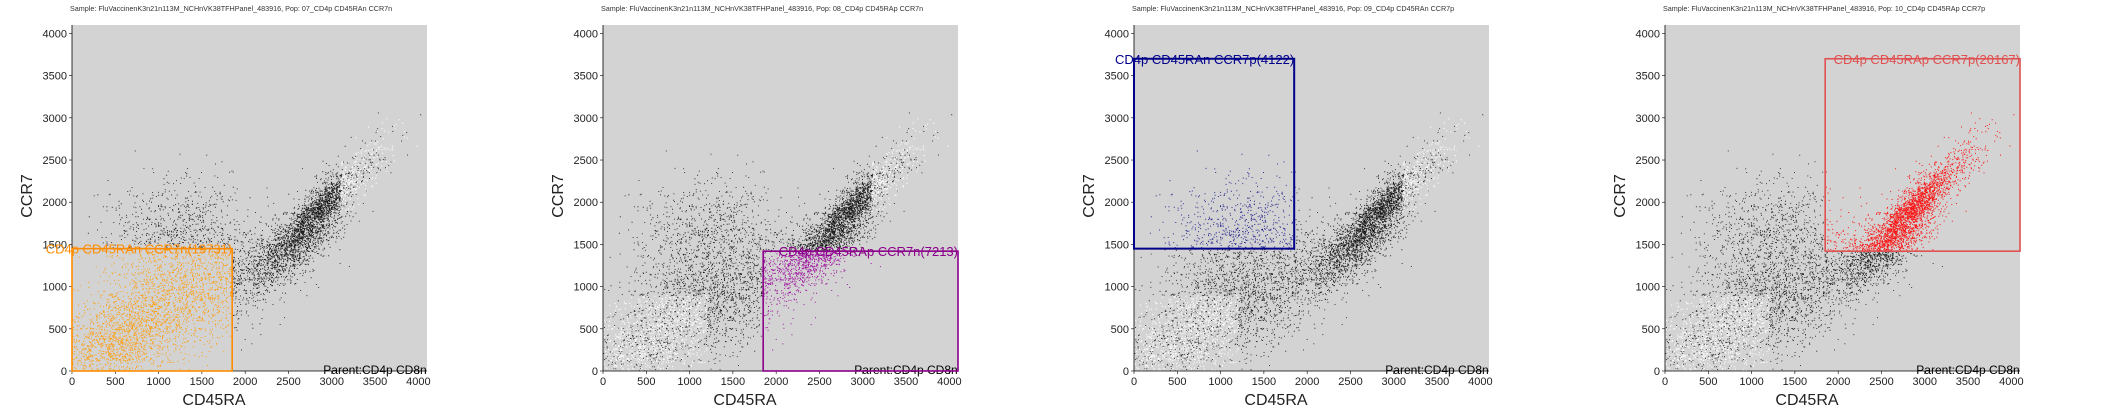 The width and height of the screenshot is (2118, 413). What do you see at coordinates (139, 249) in the screenshot?
I see `gate-label: CD4p CD45RAn CCR7n(19731)` at bounding box center [139, 249].